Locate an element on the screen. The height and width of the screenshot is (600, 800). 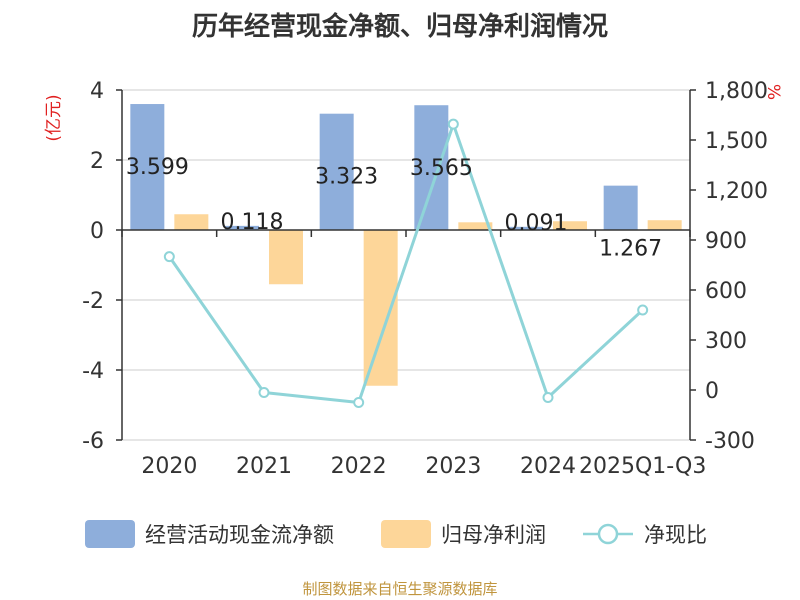
legend-item-netprofit: 归母净利润 is located at coordinates (463, 534).